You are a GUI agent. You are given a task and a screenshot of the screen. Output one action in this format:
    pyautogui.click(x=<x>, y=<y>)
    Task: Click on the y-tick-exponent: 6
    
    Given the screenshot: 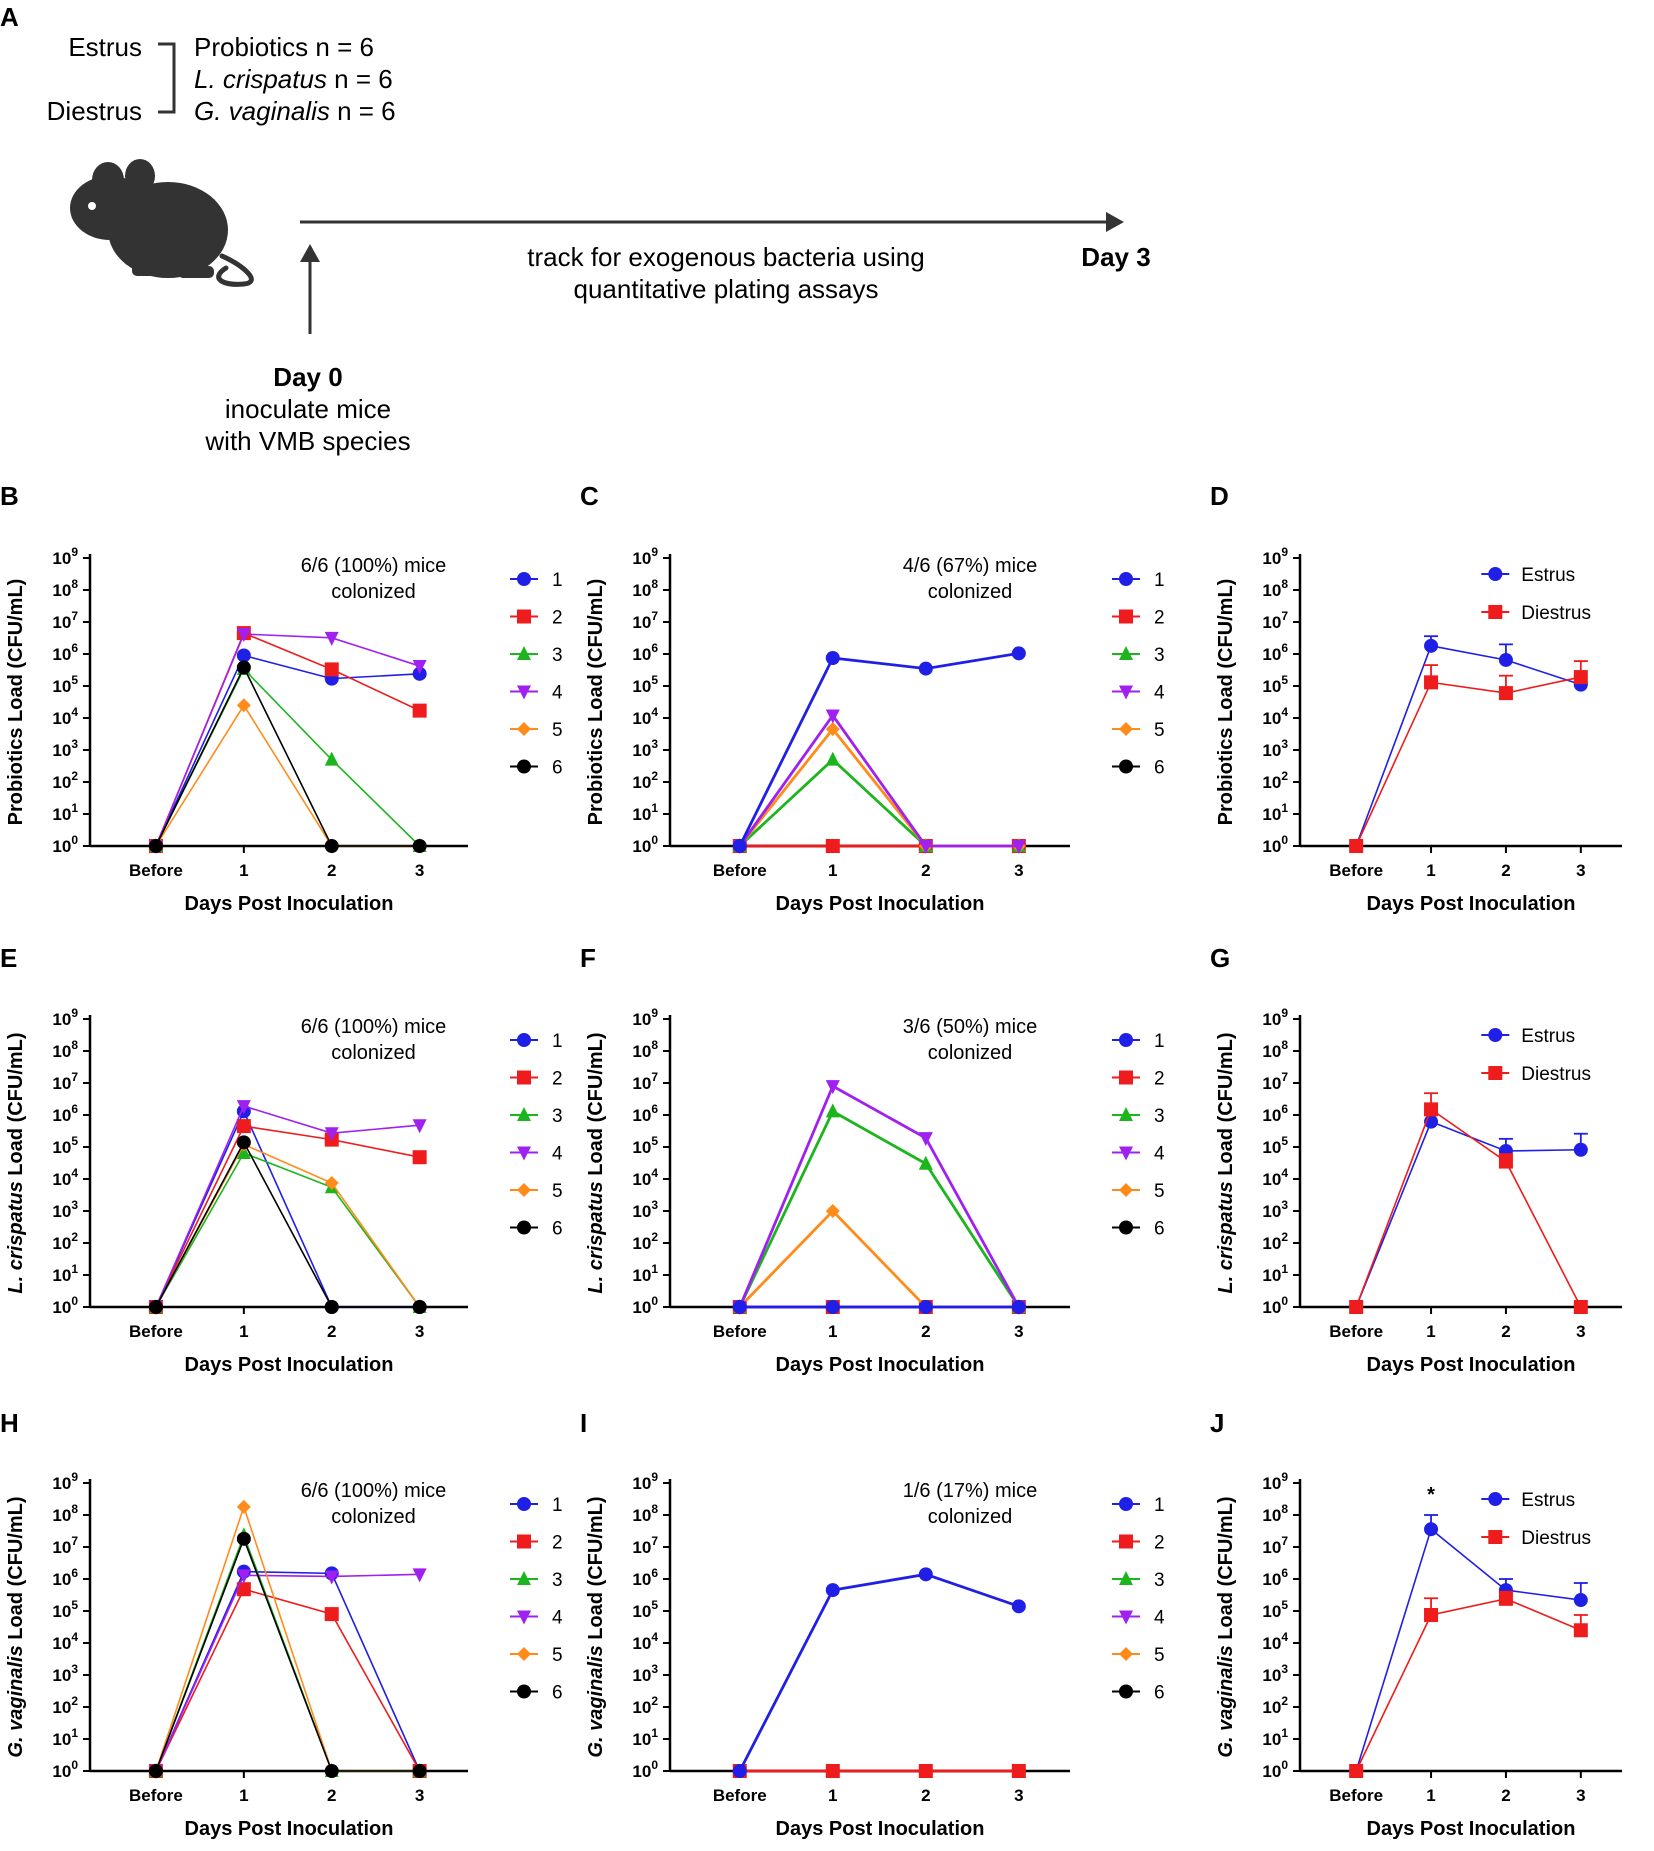 What is the action you would take?
    pyautogui.click(x=1284, y=1573)
    